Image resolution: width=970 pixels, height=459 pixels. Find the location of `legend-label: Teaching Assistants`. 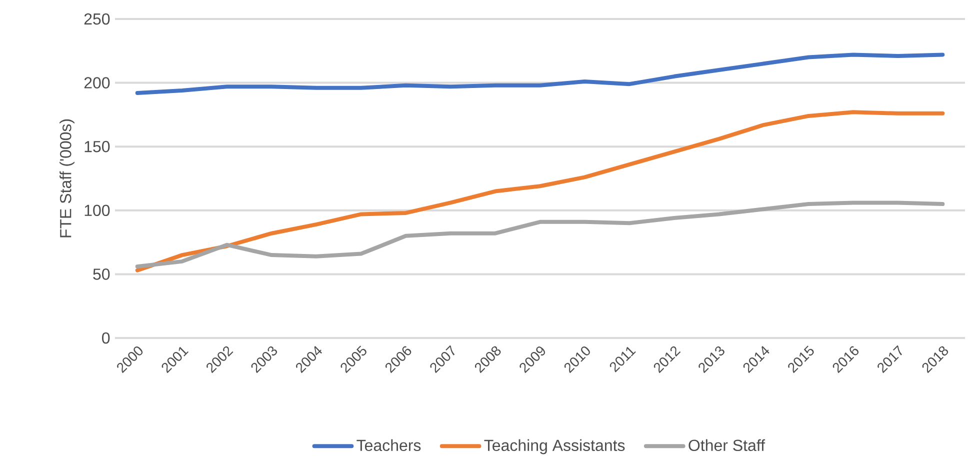

legend-label: Teaching Assistants is located at coordinates (554, 446).